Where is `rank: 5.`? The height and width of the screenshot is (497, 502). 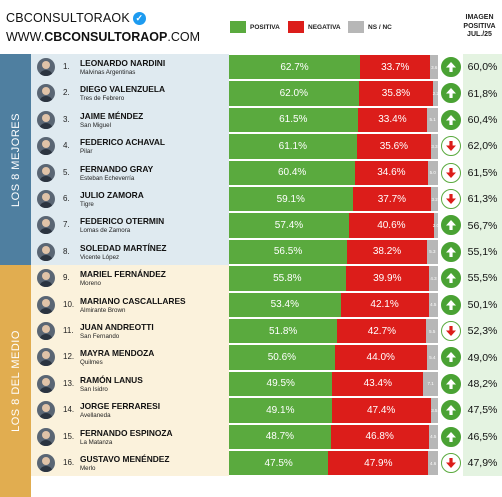
rank: 5. is located at coordinates (66, 172).